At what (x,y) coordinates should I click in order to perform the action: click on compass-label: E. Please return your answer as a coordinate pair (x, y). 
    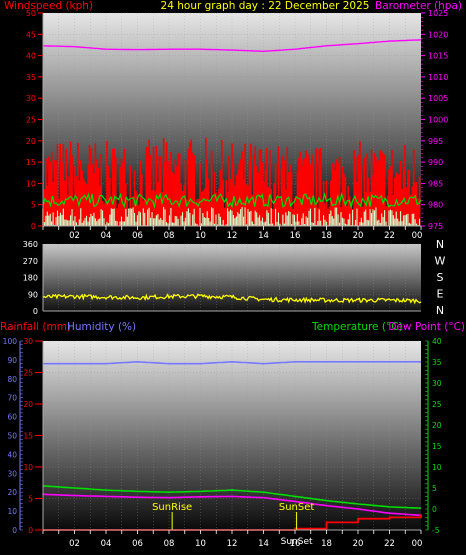
    Looking at the image, I should click on (440, 294).